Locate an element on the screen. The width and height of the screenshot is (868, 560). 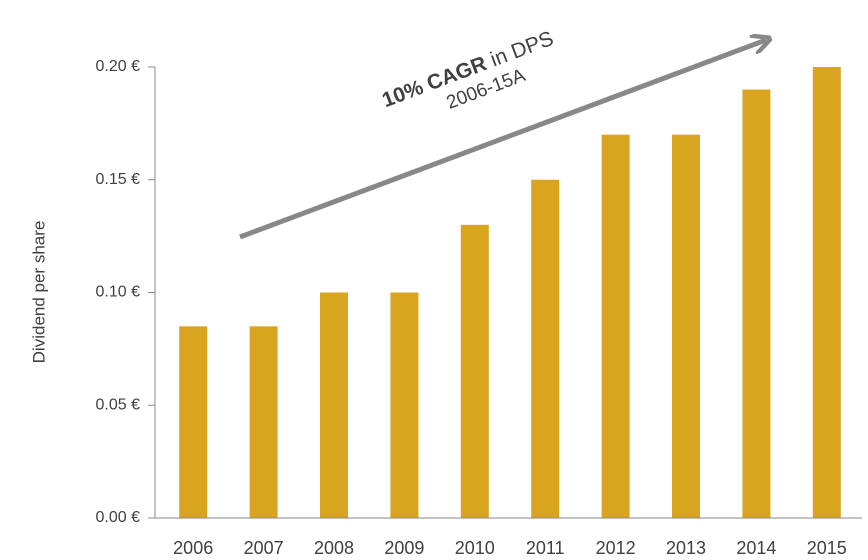
y-tick-label: 0.20 € is located at coordinates (118, 66).